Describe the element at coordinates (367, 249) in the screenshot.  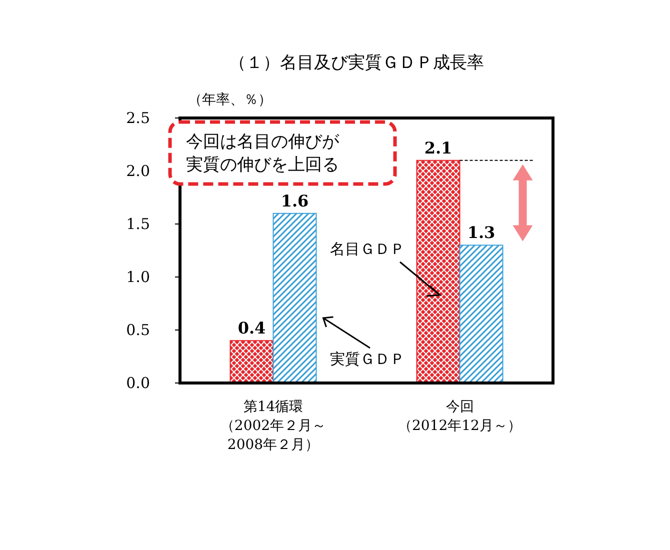
I see `series-label: 名目ＧＤＰ` at that location.